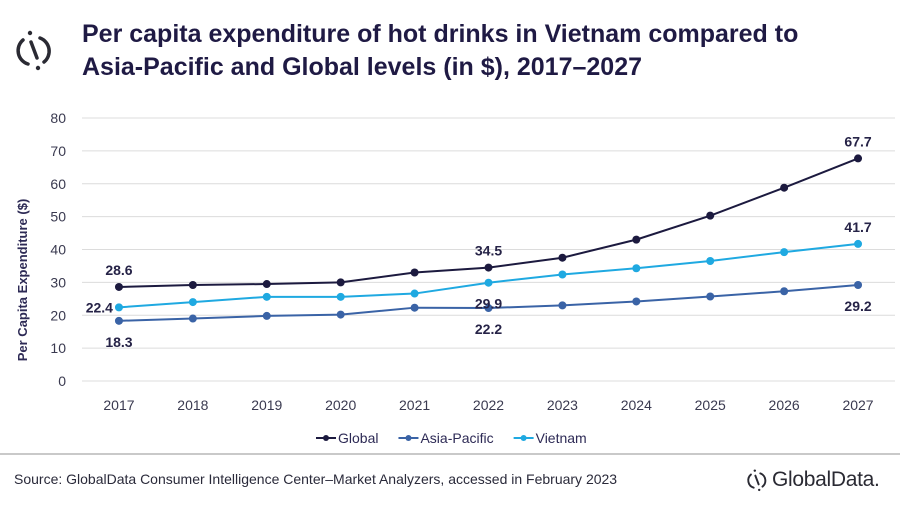  What do you see at coordinates (857, 141) in the screenshot?
I see `data-label: 67.7` at bounding box center [857, 141].